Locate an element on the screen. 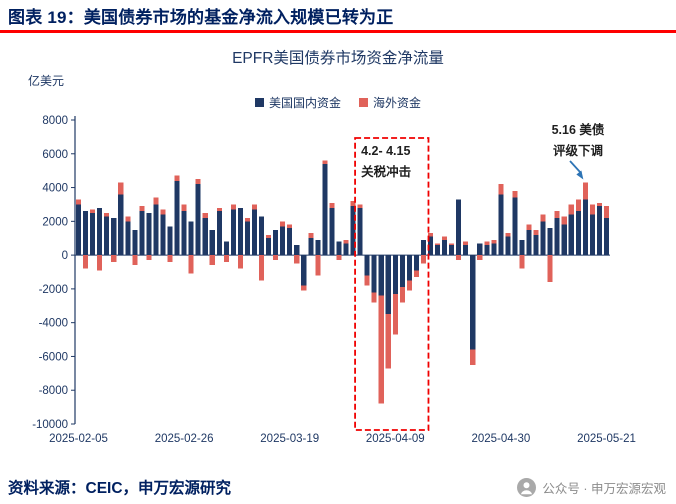 The width and height of the screenshot is (676, 504). y-tick-label: 8000 is located at coordinates (55, 121).